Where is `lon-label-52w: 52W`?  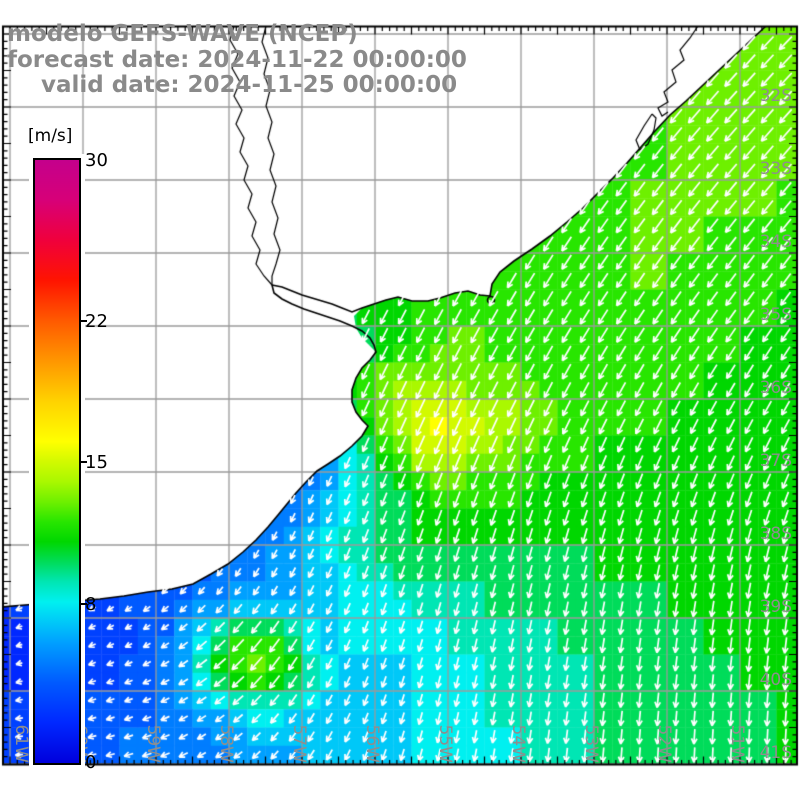
lon-label-52w: 52W is located at coordinates (664, 743).